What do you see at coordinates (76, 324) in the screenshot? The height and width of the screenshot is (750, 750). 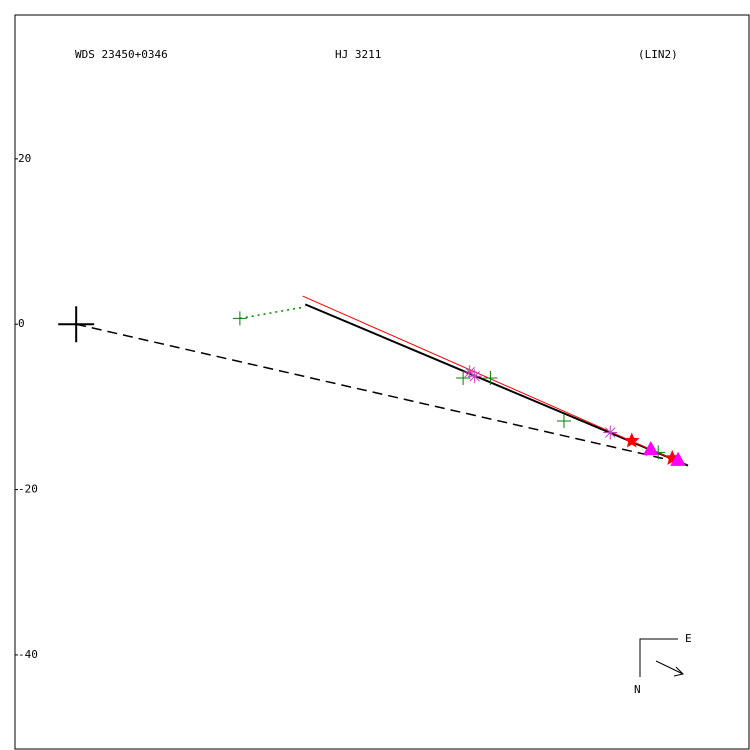 I see `primary-star` at bounding box center [76, 324].